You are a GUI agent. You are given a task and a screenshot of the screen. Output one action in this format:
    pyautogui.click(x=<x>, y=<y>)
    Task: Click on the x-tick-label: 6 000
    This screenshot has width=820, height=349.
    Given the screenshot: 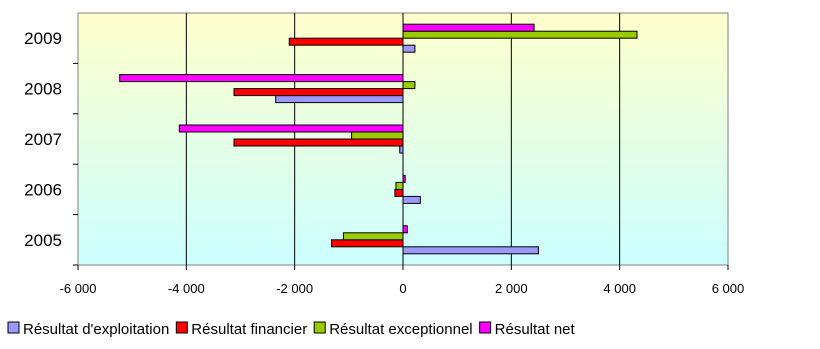 What is the action you would take?
    pyautogui.click(x=728, y=288)
    